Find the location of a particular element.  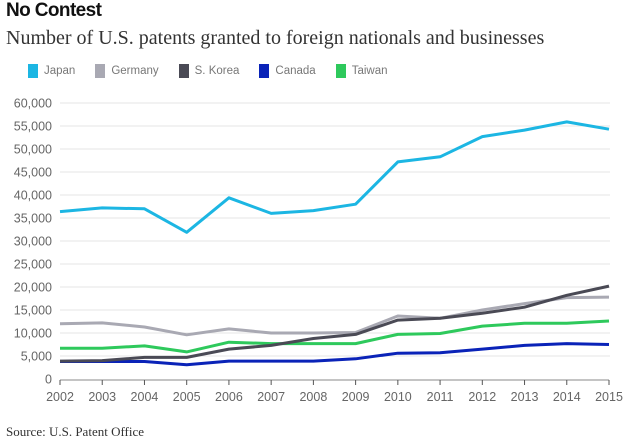

x-tick-label: 2006 is located at coordinates (229, 397).